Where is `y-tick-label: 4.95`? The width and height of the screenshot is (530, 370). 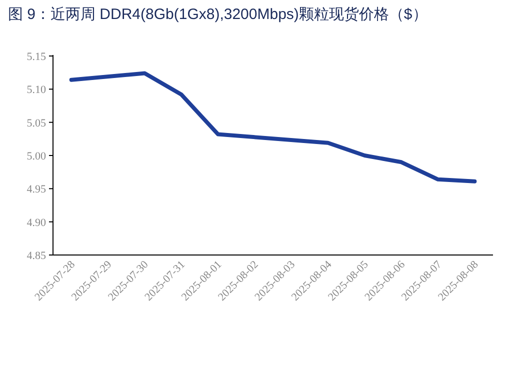 y-tick-label: 4.95 is located at coordinates (36, 190).